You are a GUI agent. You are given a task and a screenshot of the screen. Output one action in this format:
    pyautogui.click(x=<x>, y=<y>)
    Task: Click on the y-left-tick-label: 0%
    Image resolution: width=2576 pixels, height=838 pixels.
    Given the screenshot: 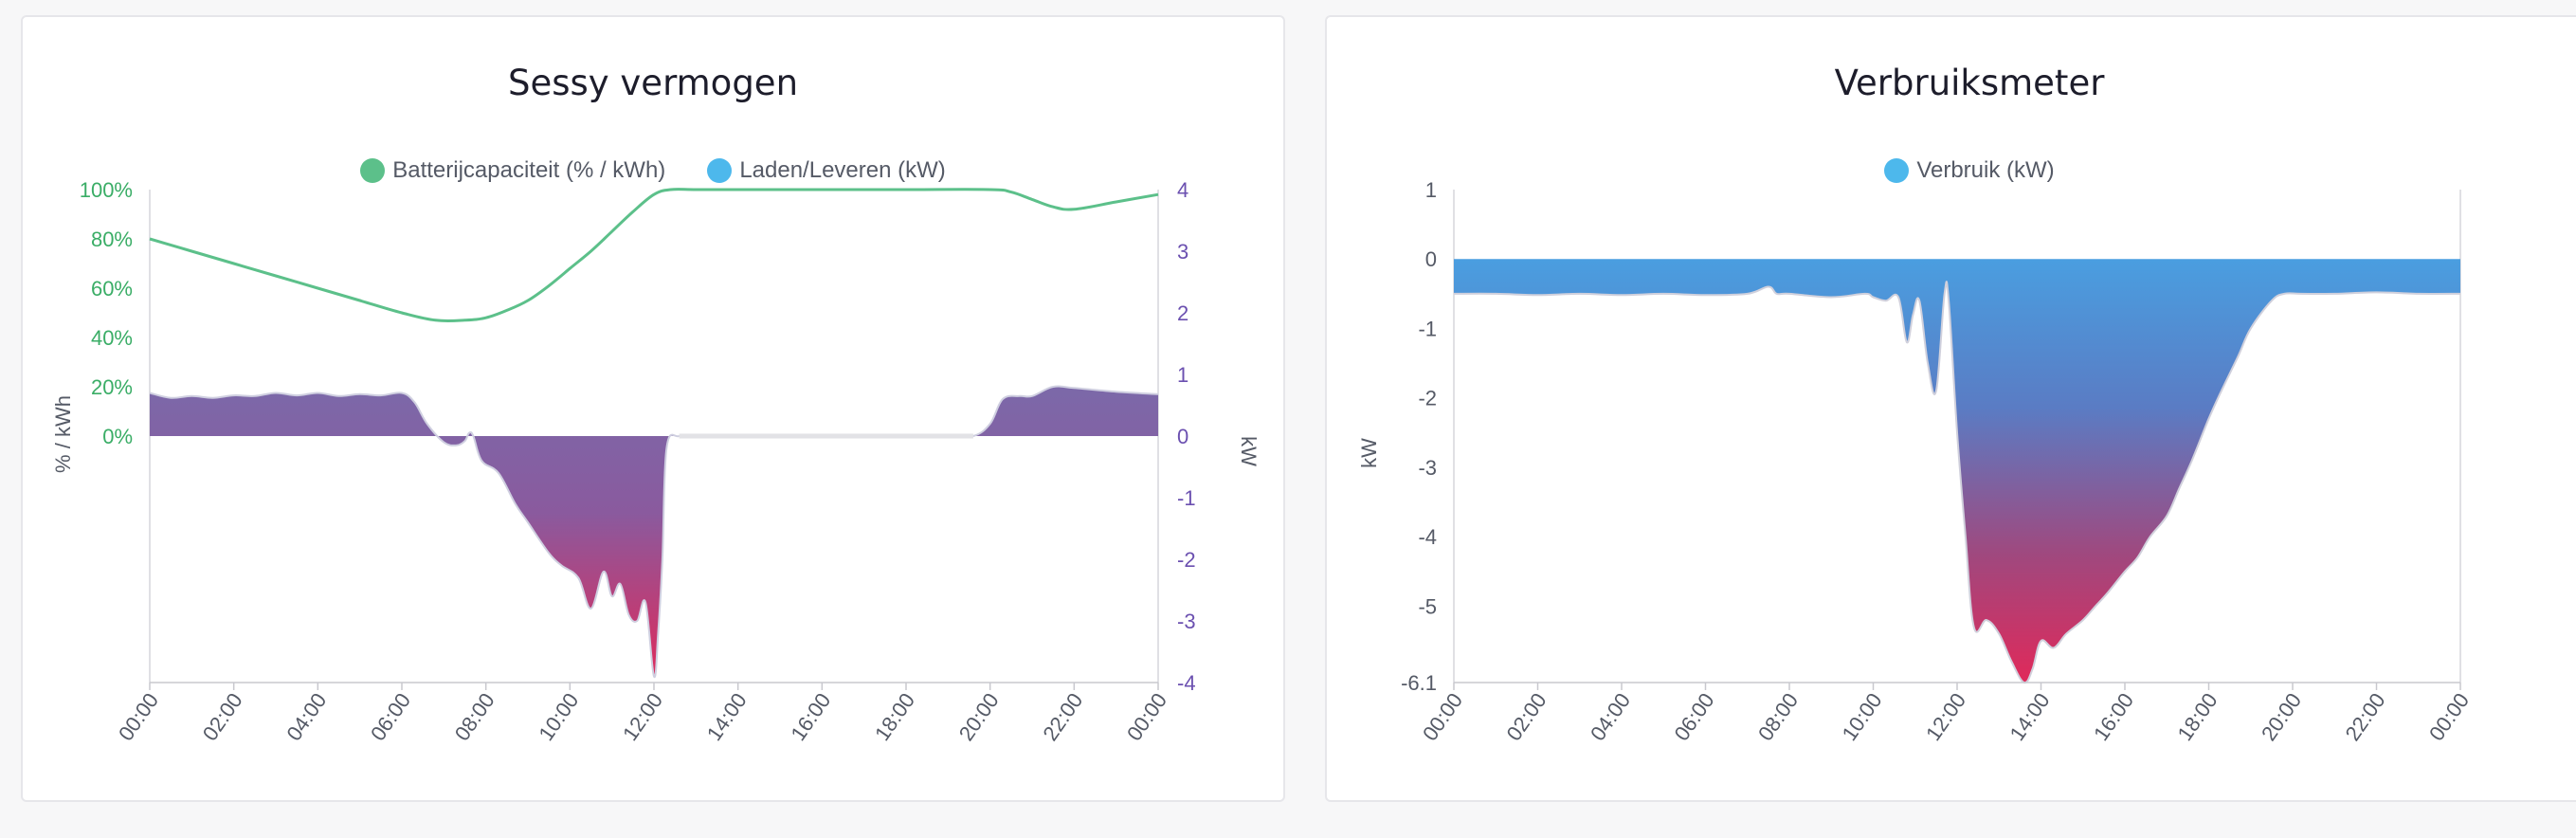 What is the action you would take?
    pyautogui.click(x=117, y=436)
    